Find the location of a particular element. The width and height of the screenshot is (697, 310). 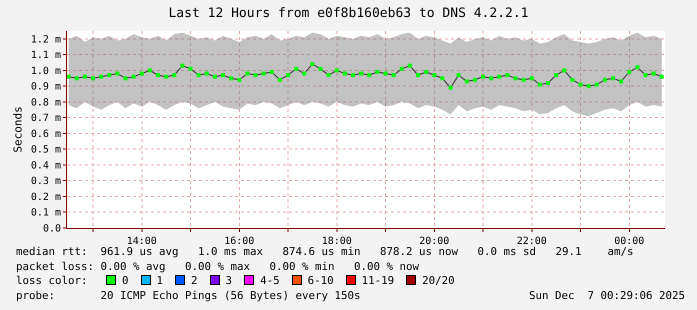

text: median rtt: 961.9 us avg 1.0 ms max 874.6 us min 878.2 us now 0.0 ms sd 29.1 am/s is located at coordinates (325, 252).